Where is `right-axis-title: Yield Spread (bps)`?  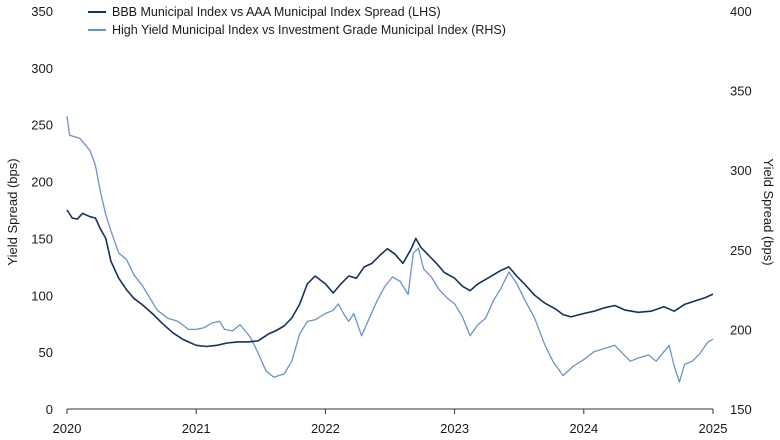
right-axis-title: Yield Spread (bps) is located at coordinates (768, 211).